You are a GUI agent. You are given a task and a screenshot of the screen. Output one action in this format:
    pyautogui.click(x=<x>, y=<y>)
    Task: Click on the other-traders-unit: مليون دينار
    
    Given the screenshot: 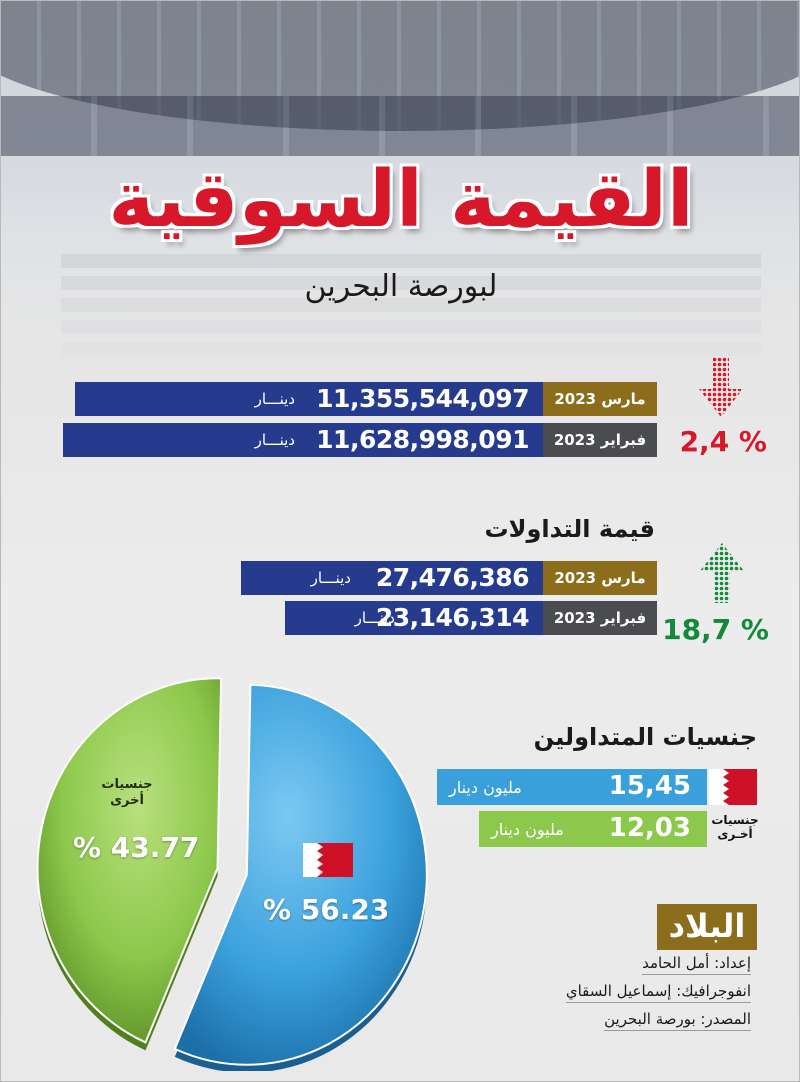 What is the action you would take?
    pyautogui.click(x=527, y=829)
    